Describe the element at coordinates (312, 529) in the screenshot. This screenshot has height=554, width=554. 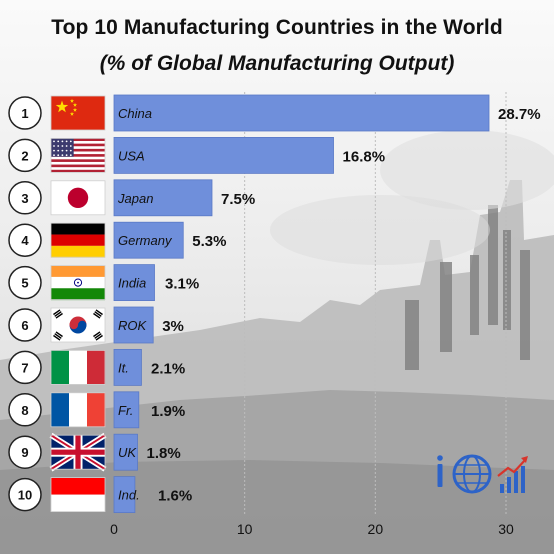
I see `x-axis: 0 10 20 30` at that location.